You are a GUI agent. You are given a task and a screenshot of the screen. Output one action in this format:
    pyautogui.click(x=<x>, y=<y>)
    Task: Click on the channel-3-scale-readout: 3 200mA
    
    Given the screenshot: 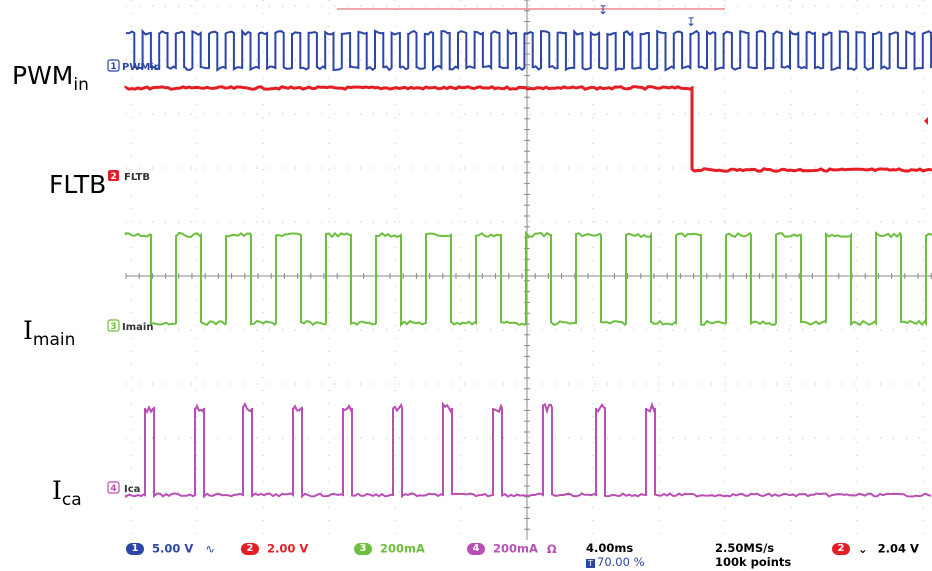 What is the action you would take?
    pyautogui.click(x=389, y=549)
    